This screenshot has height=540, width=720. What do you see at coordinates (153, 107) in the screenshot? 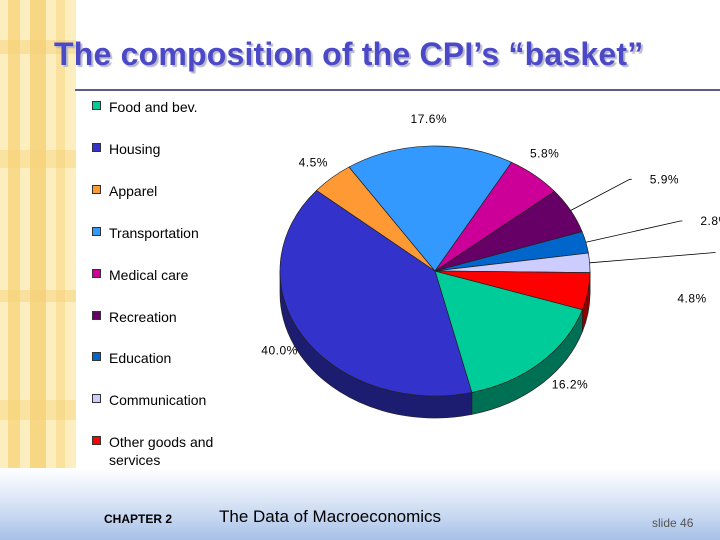
I see `legend-label: Food and bev.` at bounding box center [153, 107].